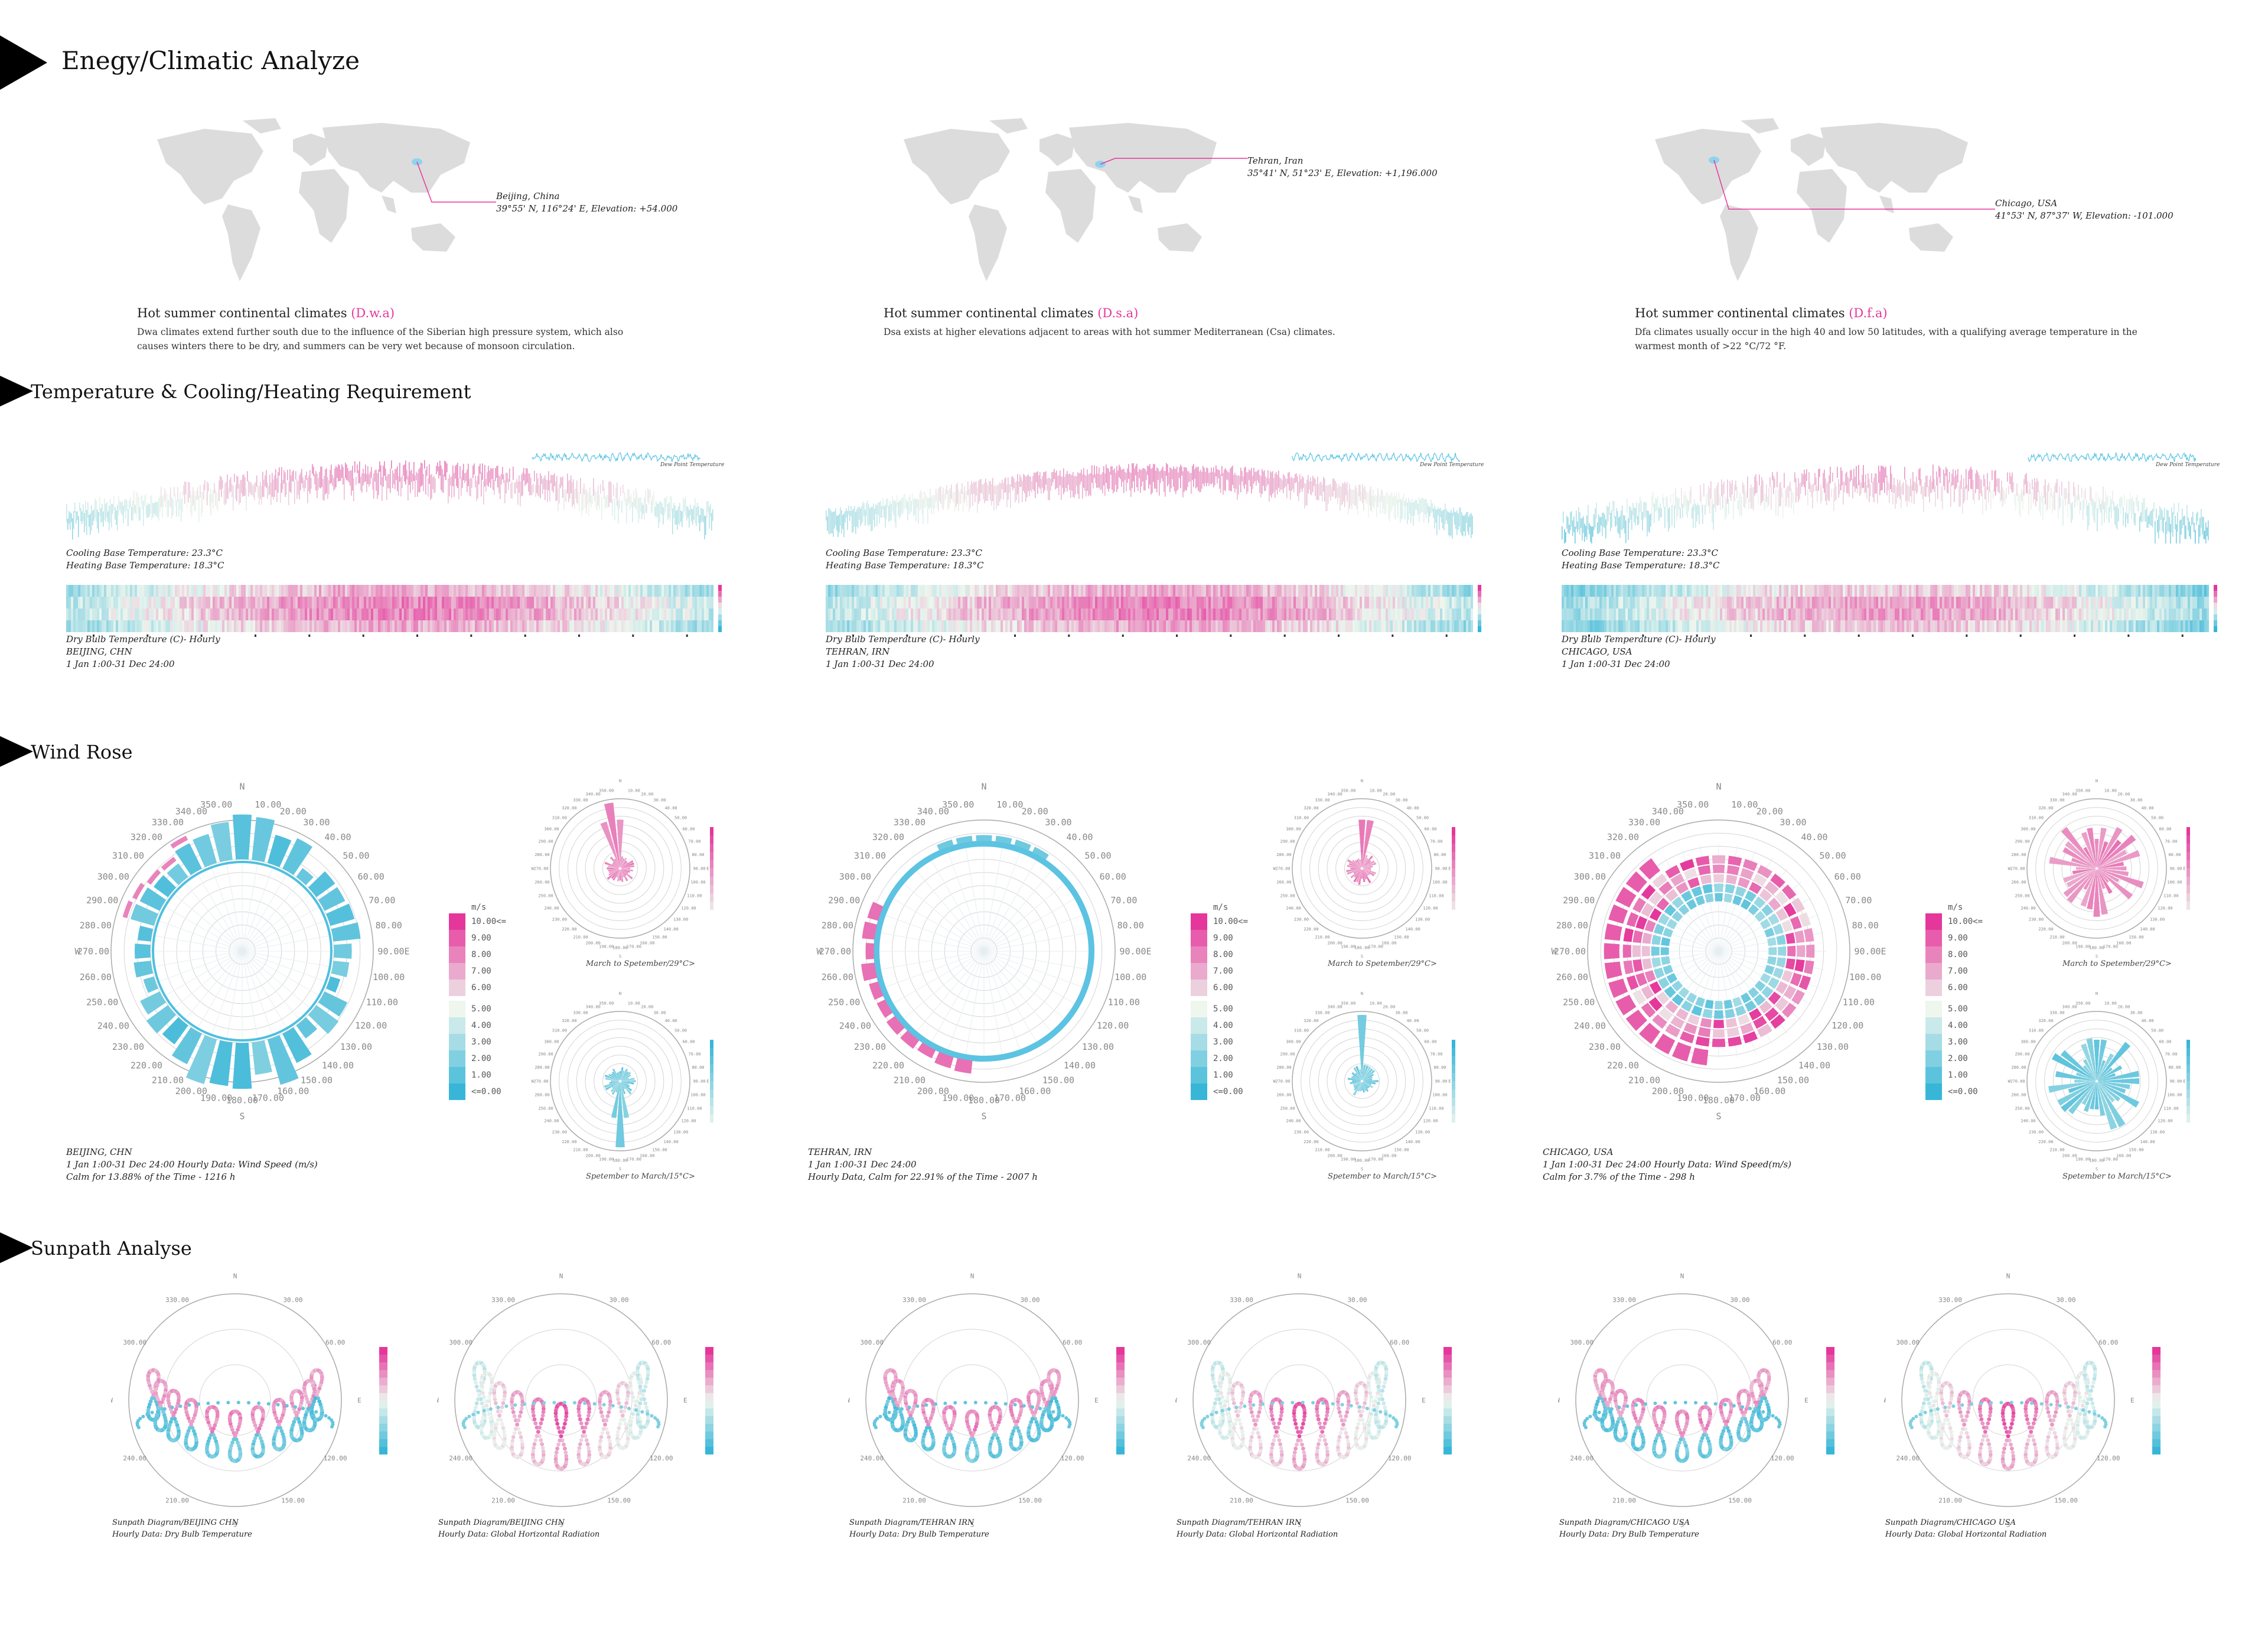  What do you see at coordinates (373, 313) in the screenshot?
I see `climate-code: (D.w.a)` at bounding box center [373, 313].